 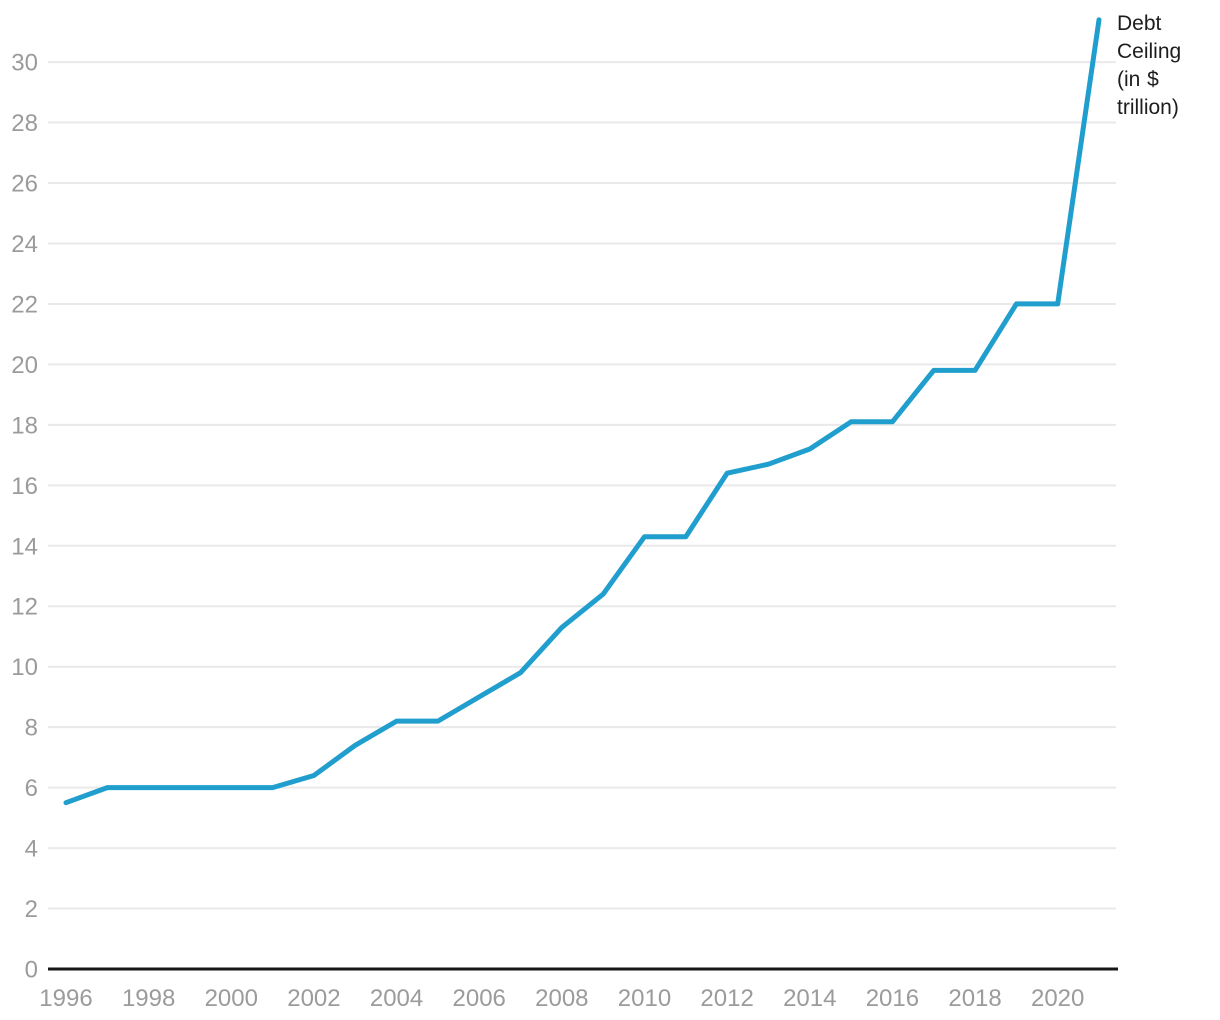 What do you see at coordinates (396, 998) in the screenshot?
I see `x-tick-label: 2004` at bounding box center [396, 998].